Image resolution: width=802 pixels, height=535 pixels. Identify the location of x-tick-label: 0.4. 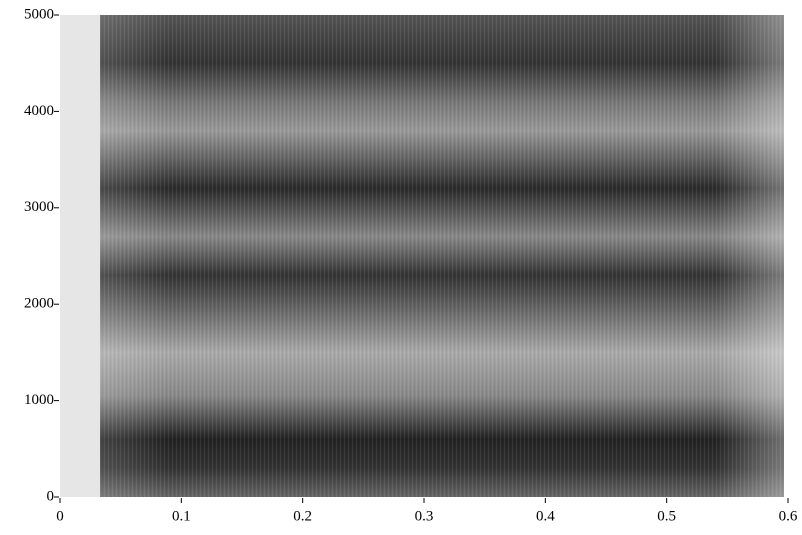
(545, 516).